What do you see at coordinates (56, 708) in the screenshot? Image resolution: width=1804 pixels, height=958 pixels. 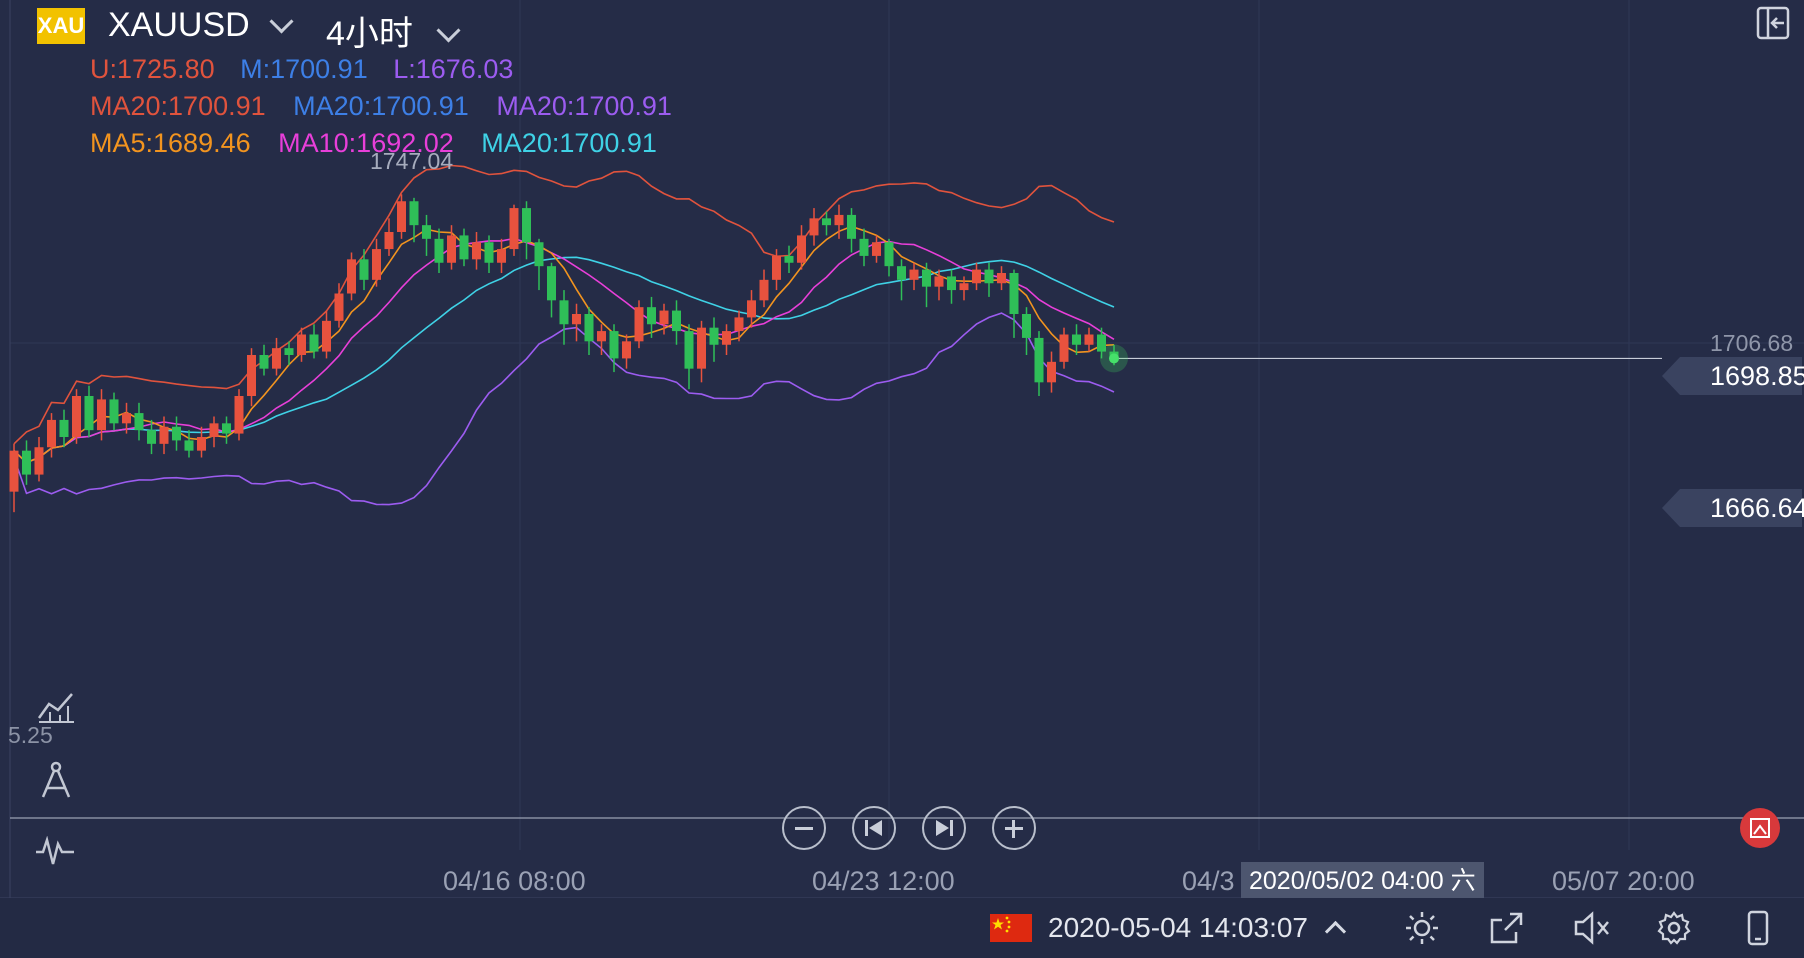 I see `indicator-chart-icon` at bounding box center [56, 708].